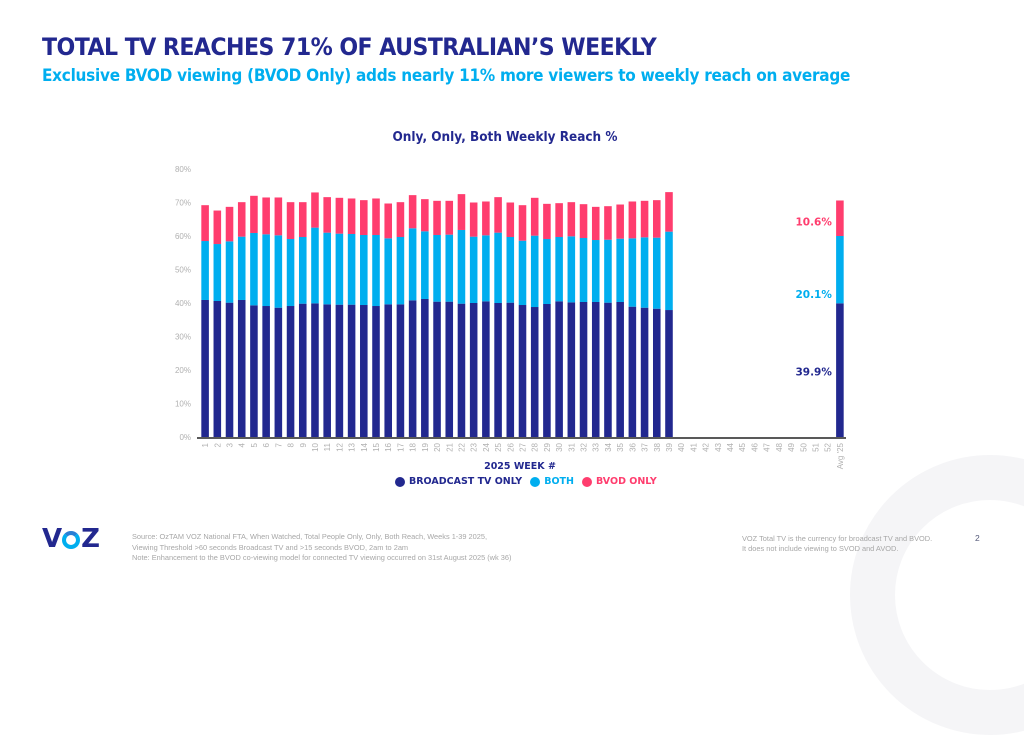  Describe the element at coordinates (706, 446) in the screenshot. I see `x-tick-label: 42` at that location.